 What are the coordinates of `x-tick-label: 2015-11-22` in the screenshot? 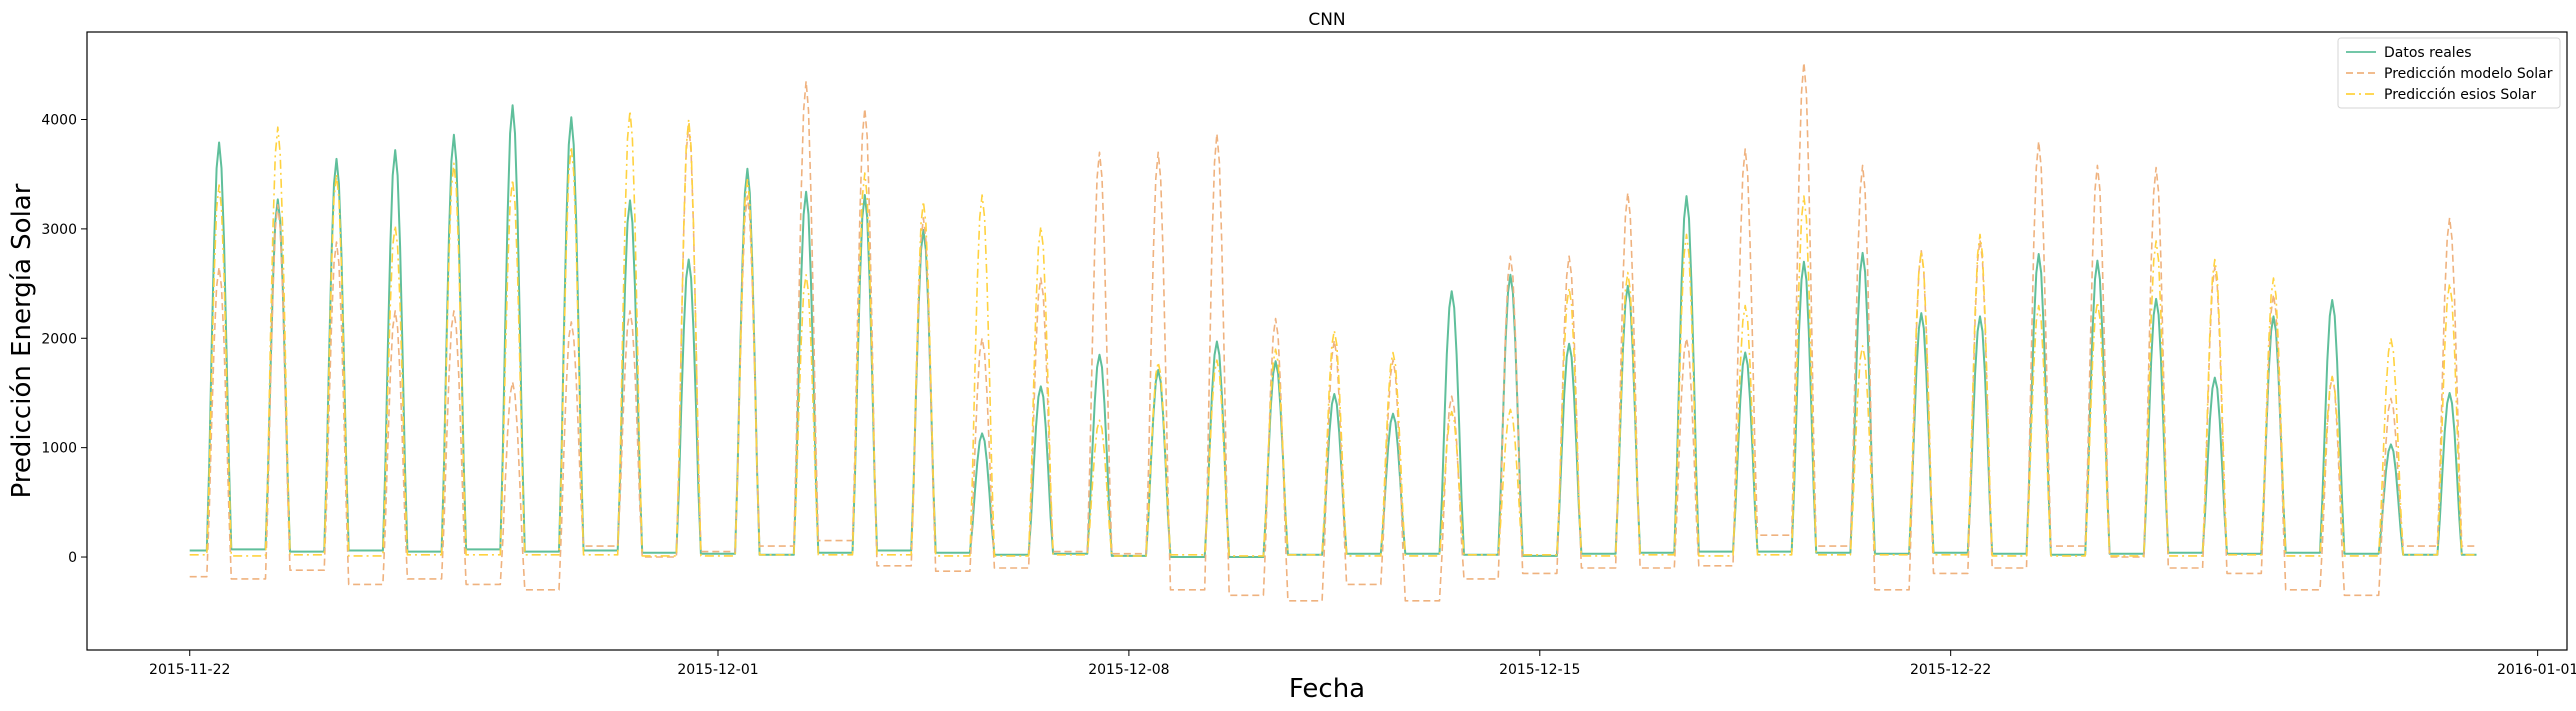 It's located at (189, 670).